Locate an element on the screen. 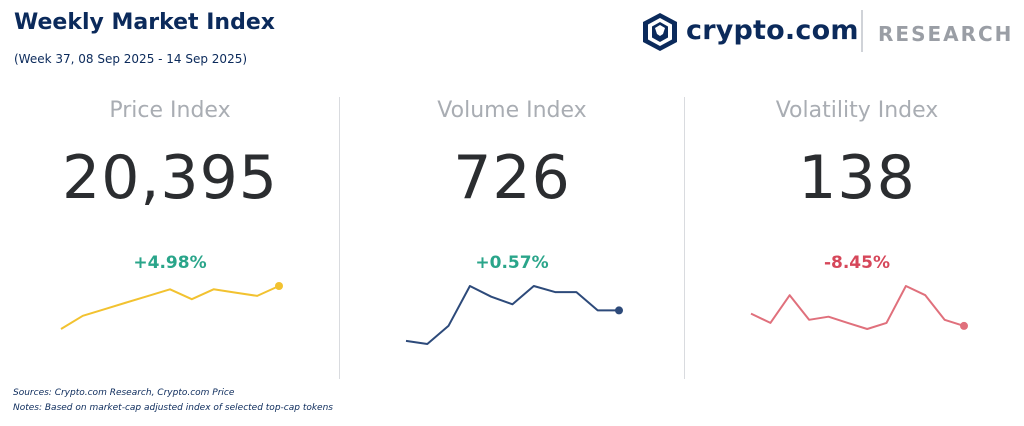 The image size is (1024, 426). volume-index-change: +0.57% is located at coordinates (512, 263).